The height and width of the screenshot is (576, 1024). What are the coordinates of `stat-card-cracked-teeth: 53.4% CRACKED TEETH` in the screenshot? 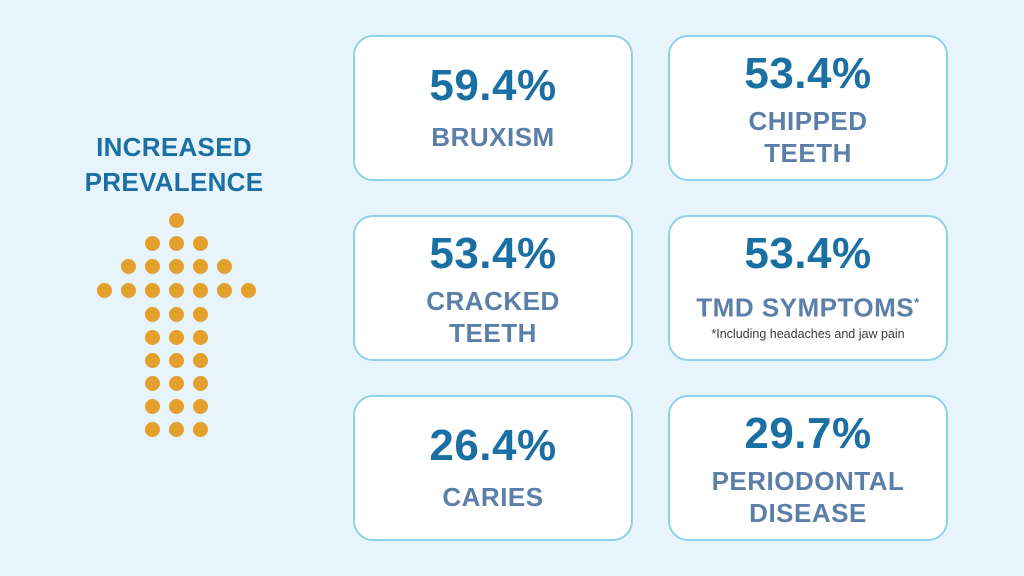 It's located at (493, 288).